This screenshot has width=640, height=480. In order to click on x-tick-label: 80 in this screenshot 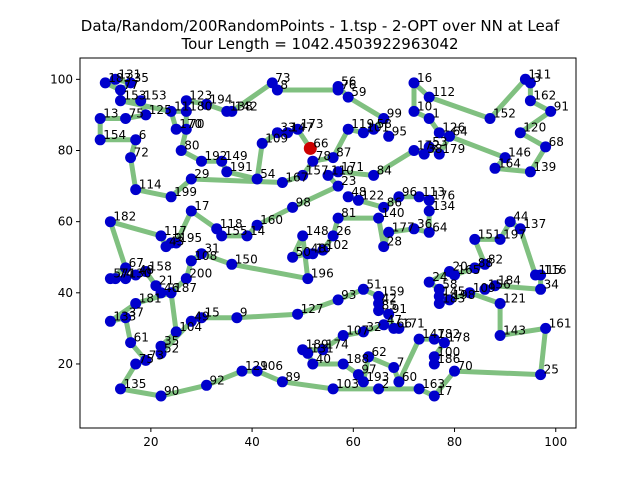, I will do `click(454, 442)`.